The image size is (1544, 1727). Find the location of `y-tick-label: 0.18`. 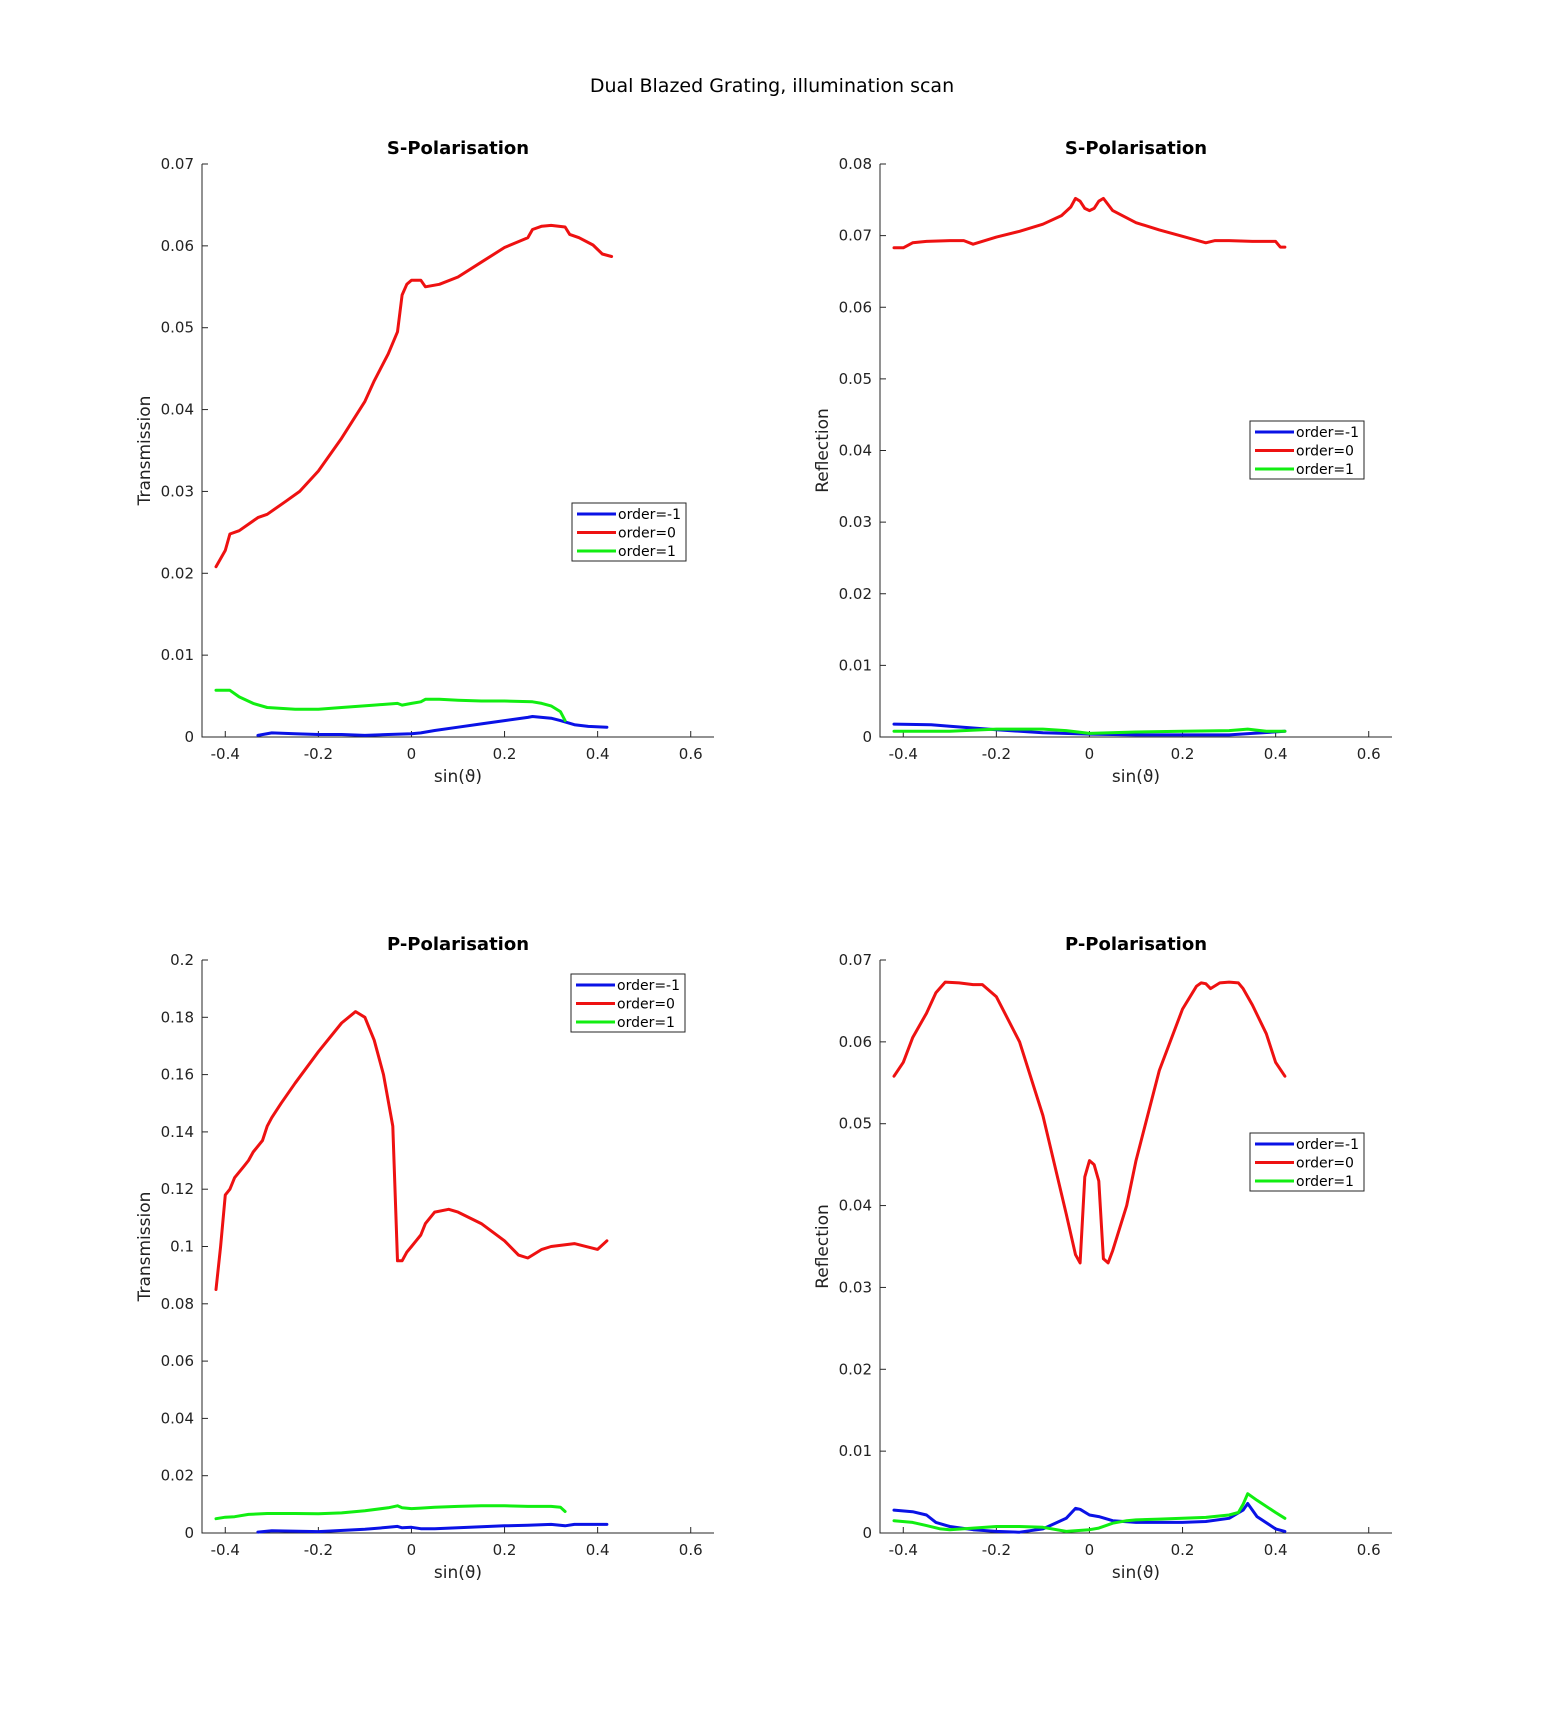

y-tick-label: 0.18 is located at coordinates (177, 1017).